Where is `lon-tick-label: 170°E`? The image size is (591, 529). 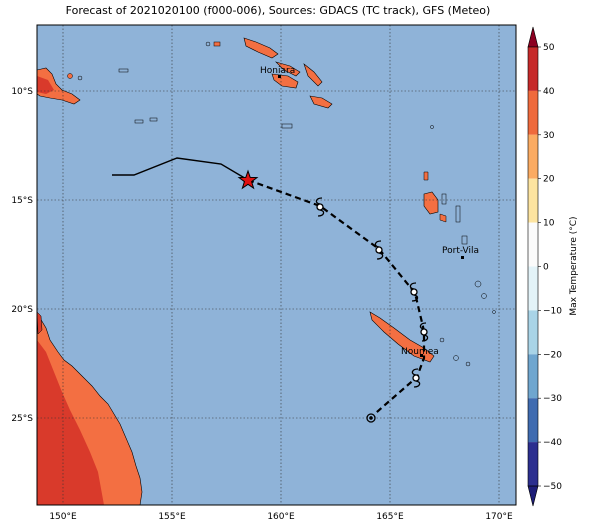 lon-tick-label: 170°E is located at coordinates (499, 517).